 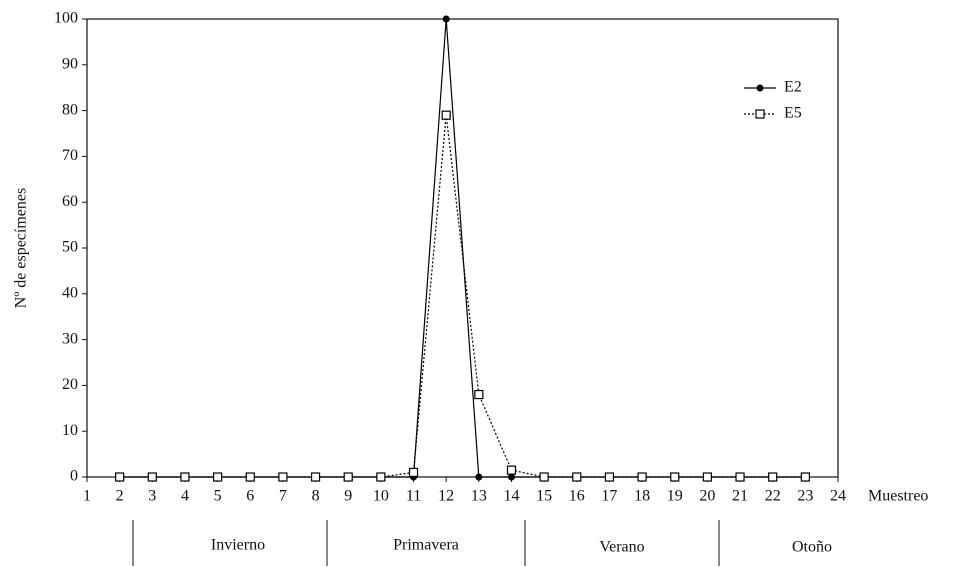 I want to click on y-tick-label: 90, so click(x=70, y=63).